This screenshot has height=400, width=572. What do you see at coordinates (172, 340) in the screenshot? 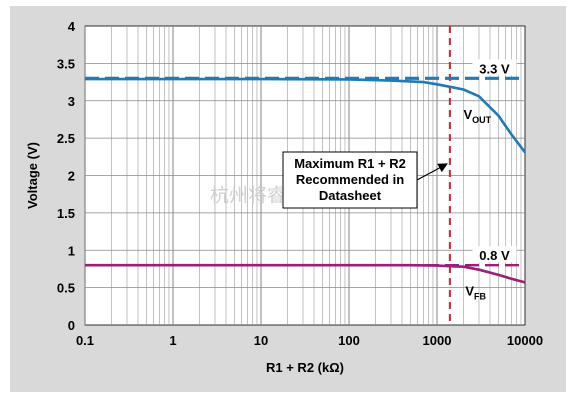
I see `x-tick-label: 1` at bounding box center [172, 340].